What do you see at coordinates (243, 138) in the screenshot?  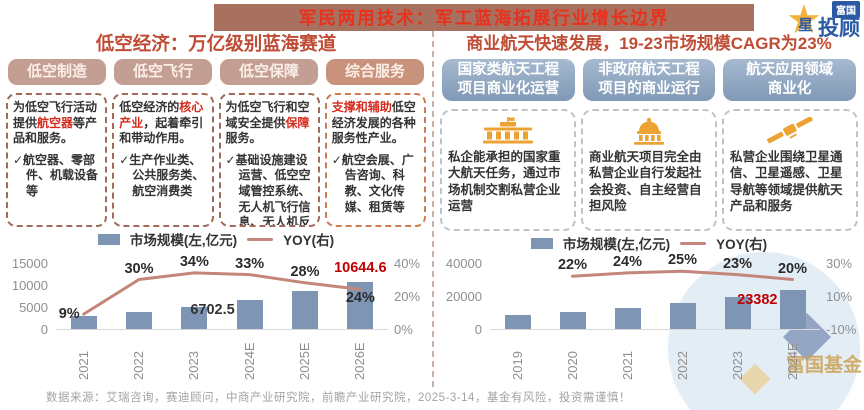 I see `paragraph-text: 服务。` at bounding box center [243, 138].